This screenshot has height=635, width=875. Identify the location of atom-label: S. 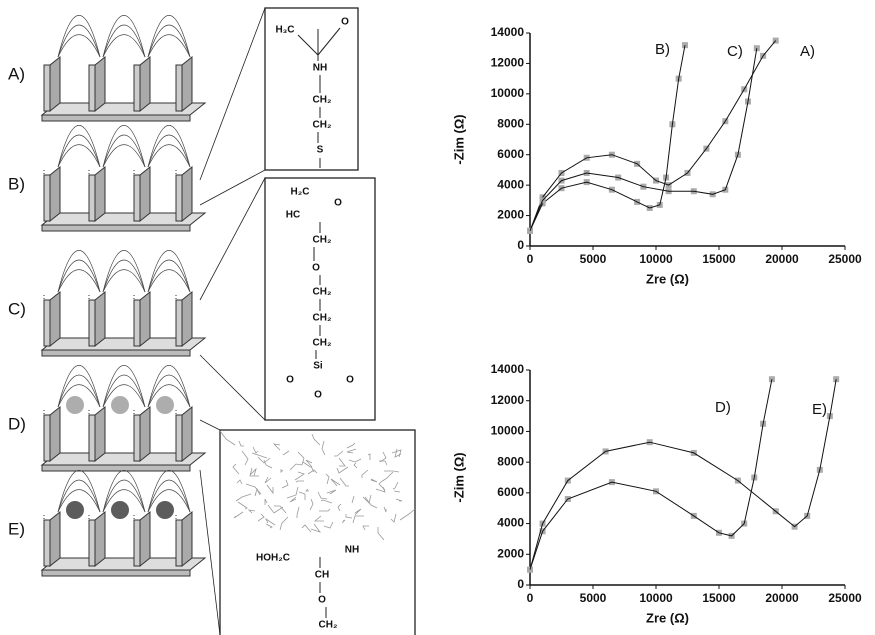
(320, 150).